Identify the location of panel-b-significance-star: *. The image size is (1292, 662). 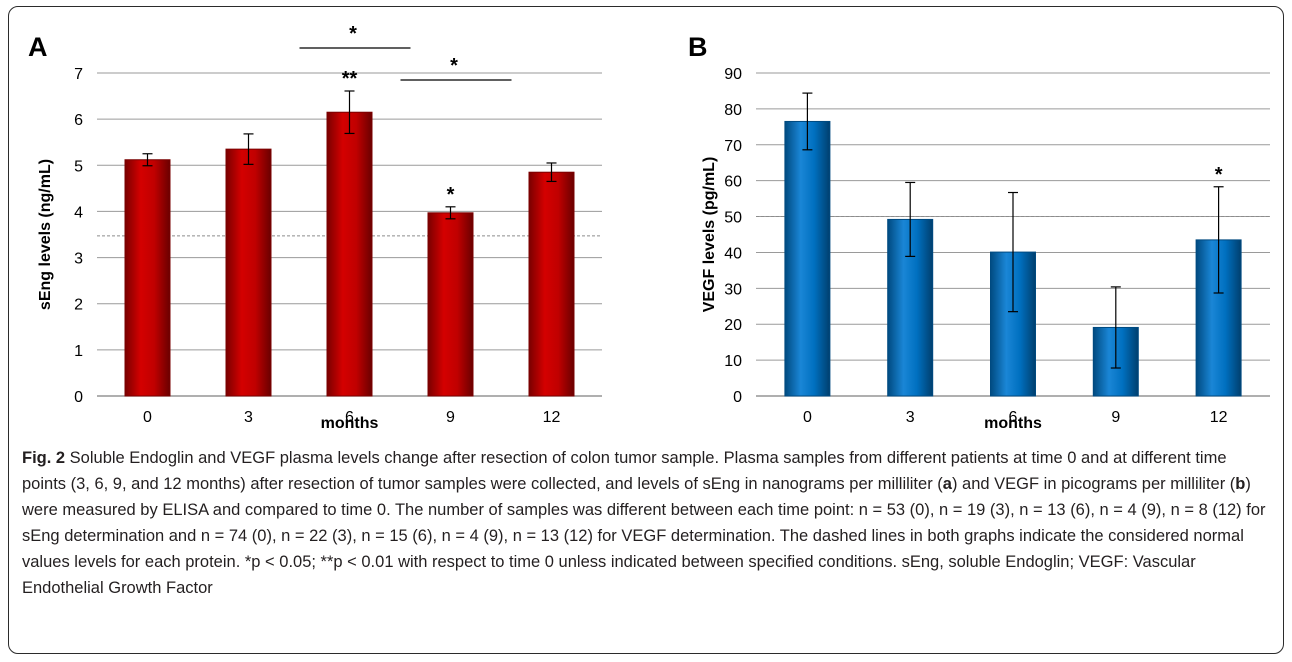
(1219, 175).